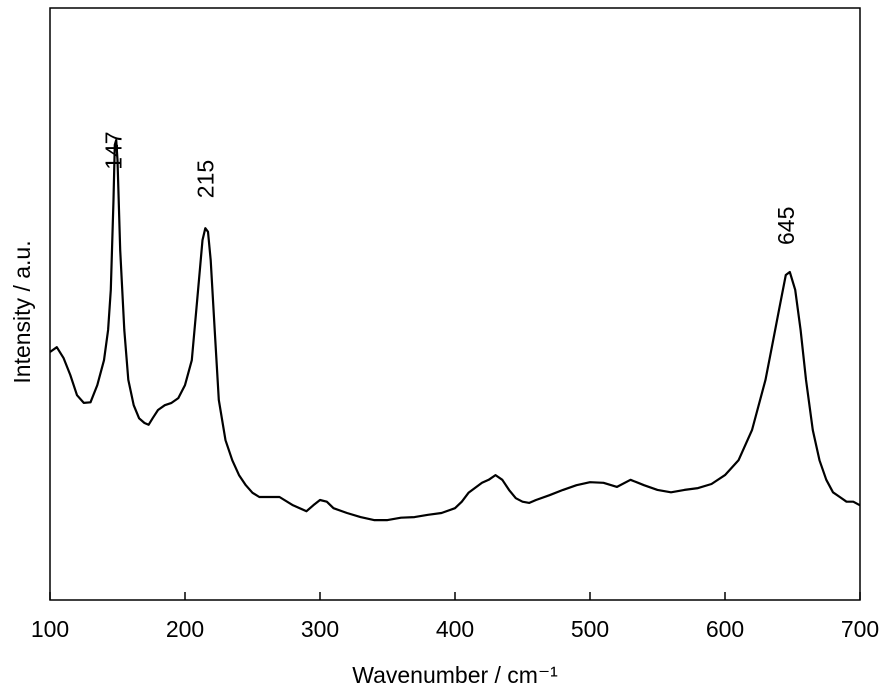 This screenshot has width=886, height=691. Describe the element at coordinates (455, 675) in the screenshot. I see `x-axis-title: Wavenumber / cm⁻¹` at that location.